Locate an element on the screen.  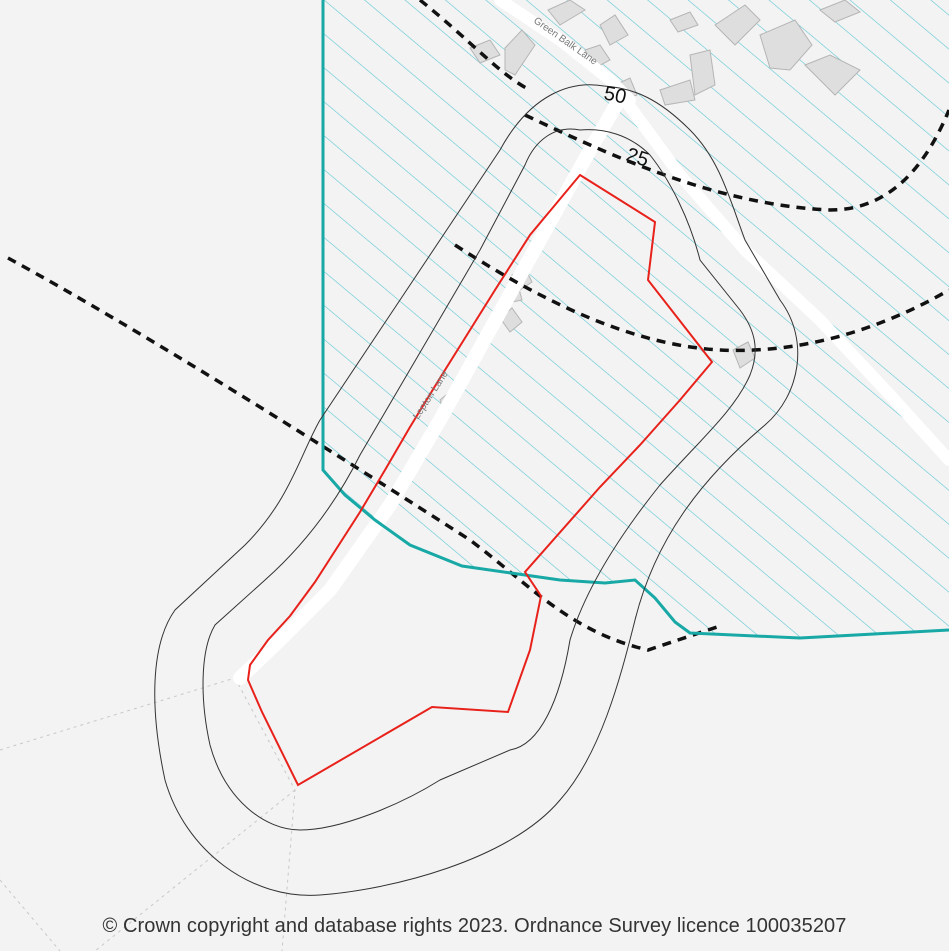
road-east is located at coordinates (784, 280).